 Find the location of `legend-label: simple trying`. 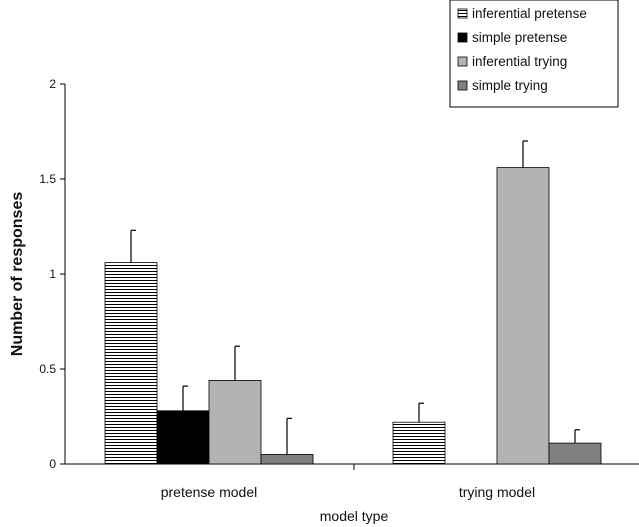

legend-label: simple trying is located at coordinates (510, 85).